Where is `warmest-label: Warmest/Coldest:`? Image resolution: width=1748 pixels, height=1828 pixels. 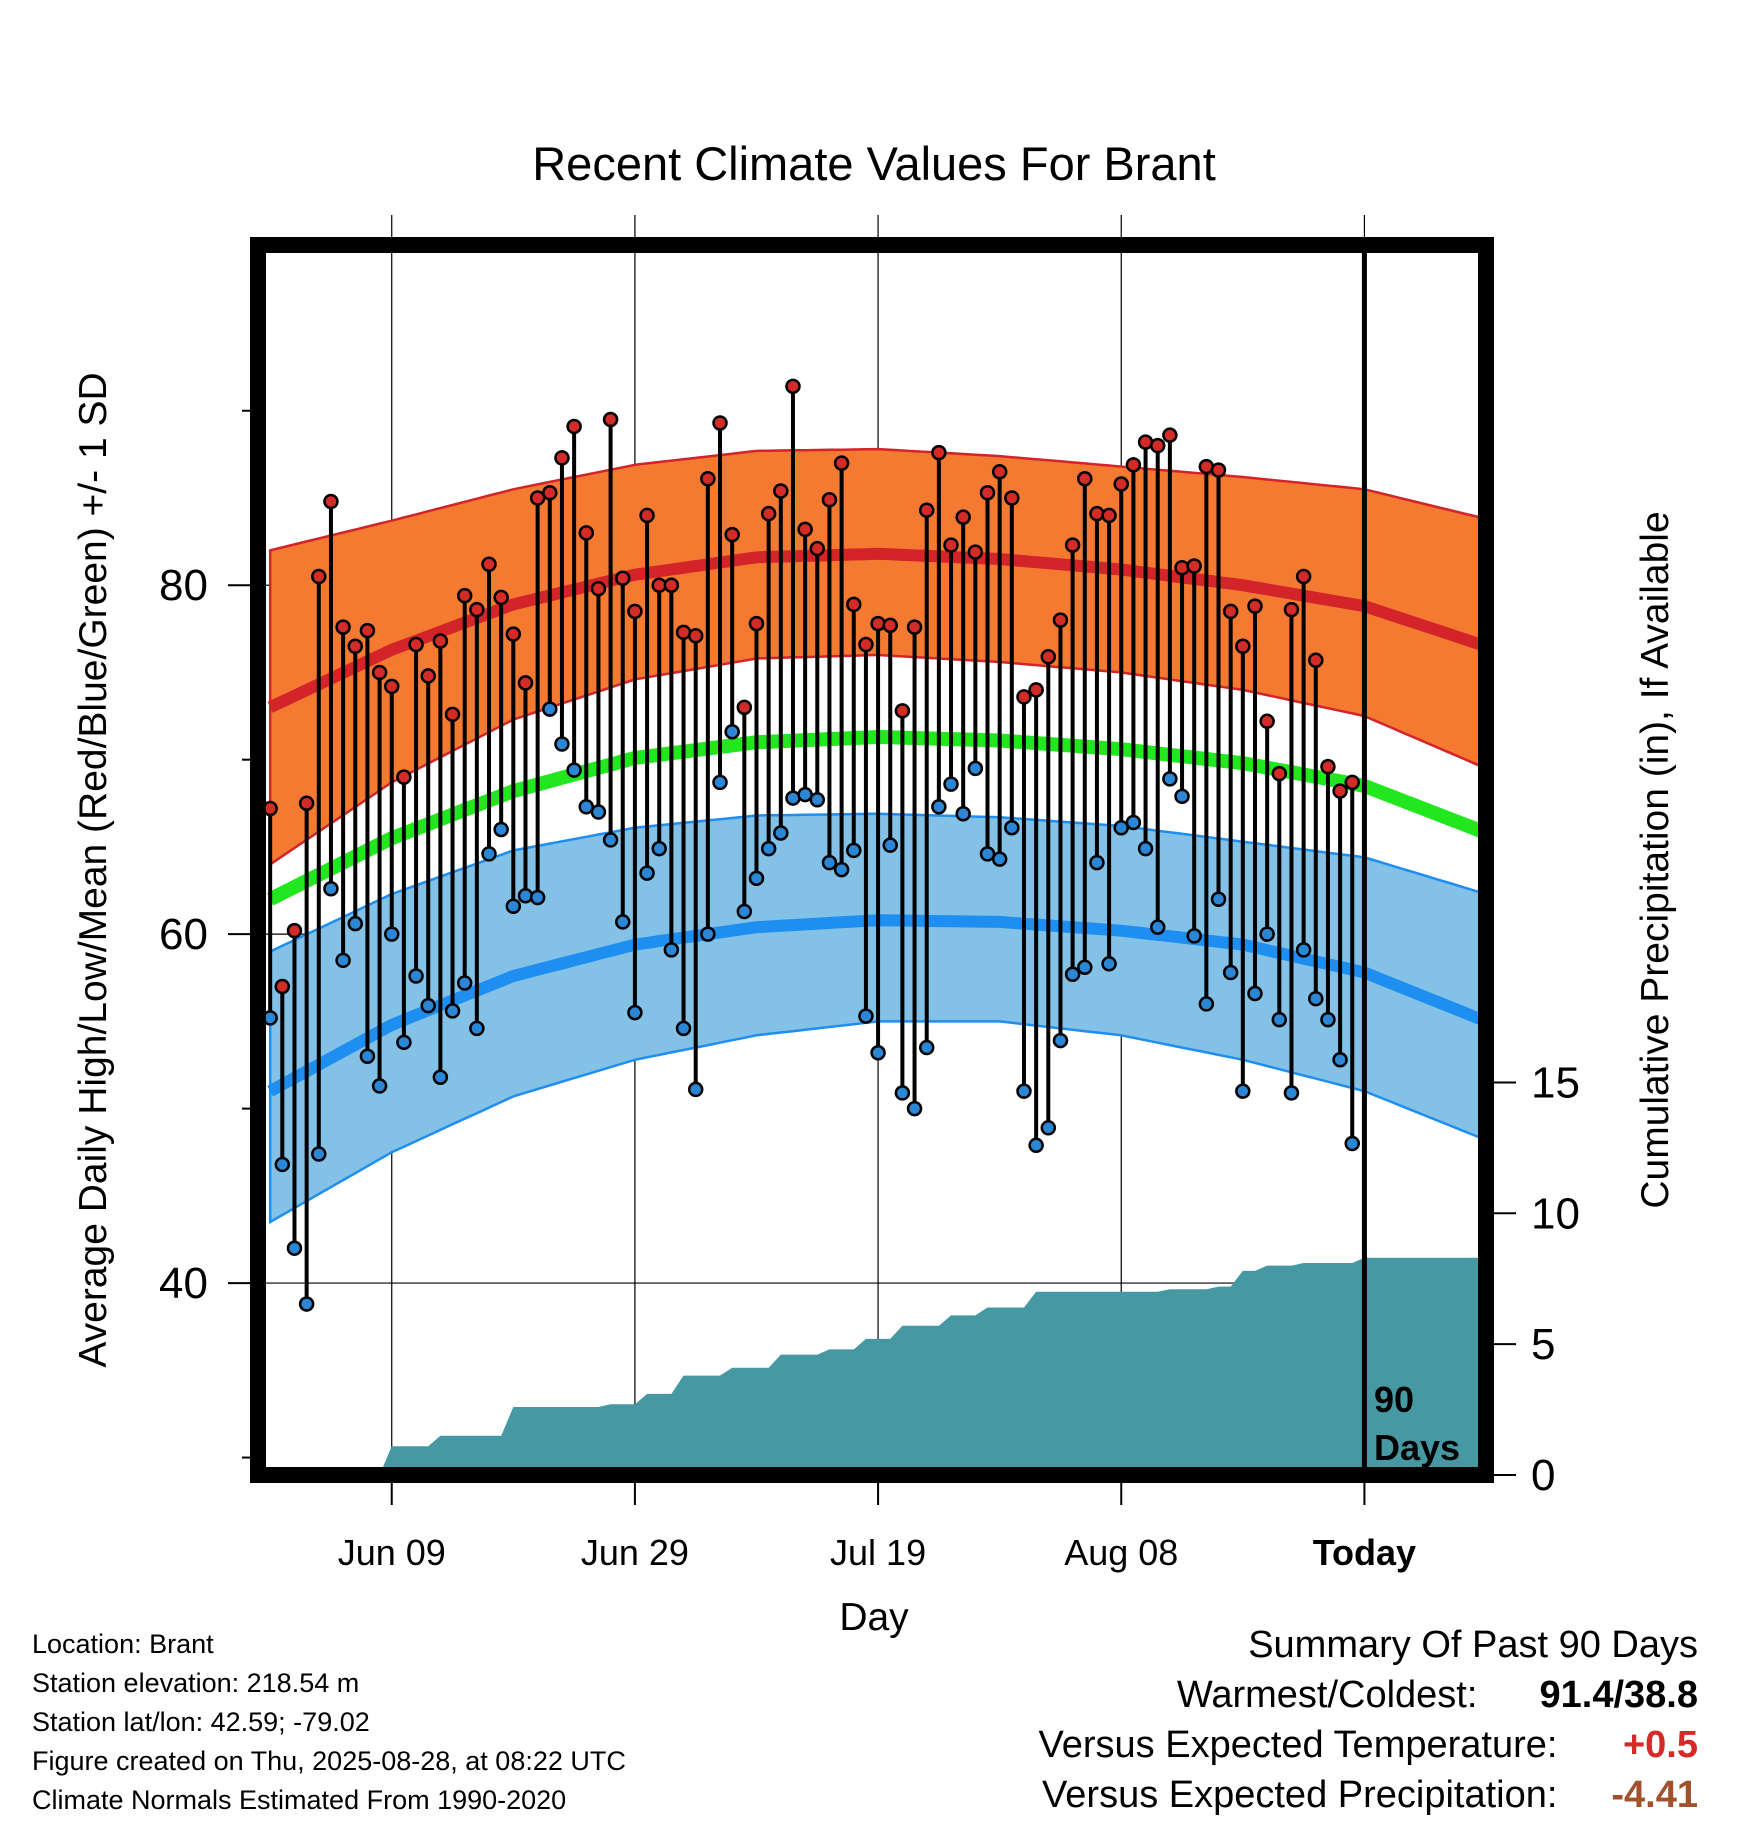 warmest-label: Warmest/Coldest: is located at coordinates (1327, 1695).